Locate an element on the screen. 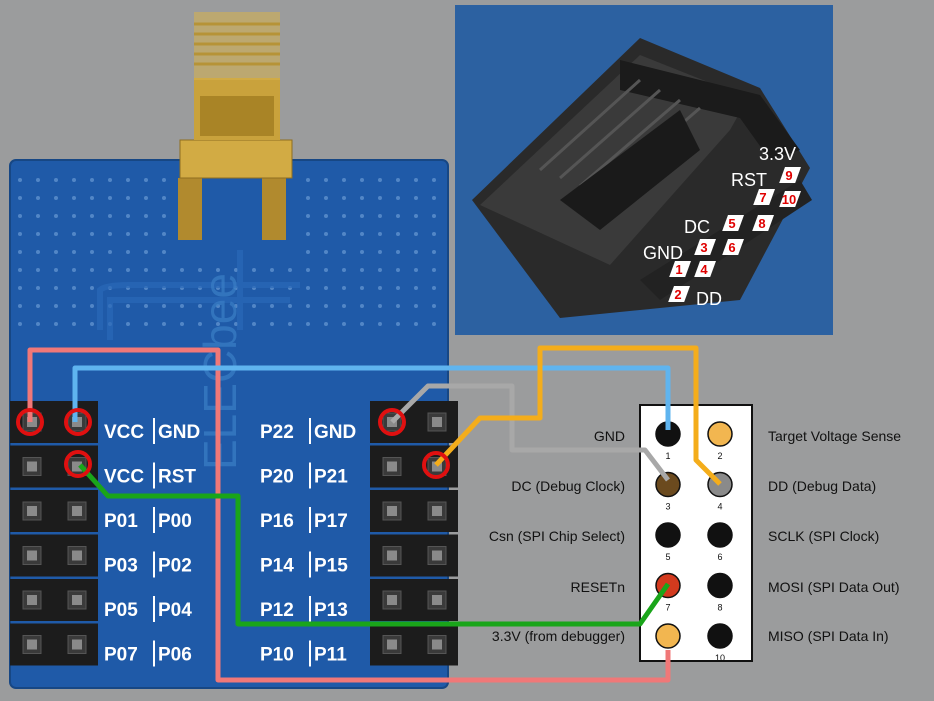 The width and height of the screenshot is (934, 701). right-label-6: SCLK (SPI Clock) is located at coordinates (823, 536).